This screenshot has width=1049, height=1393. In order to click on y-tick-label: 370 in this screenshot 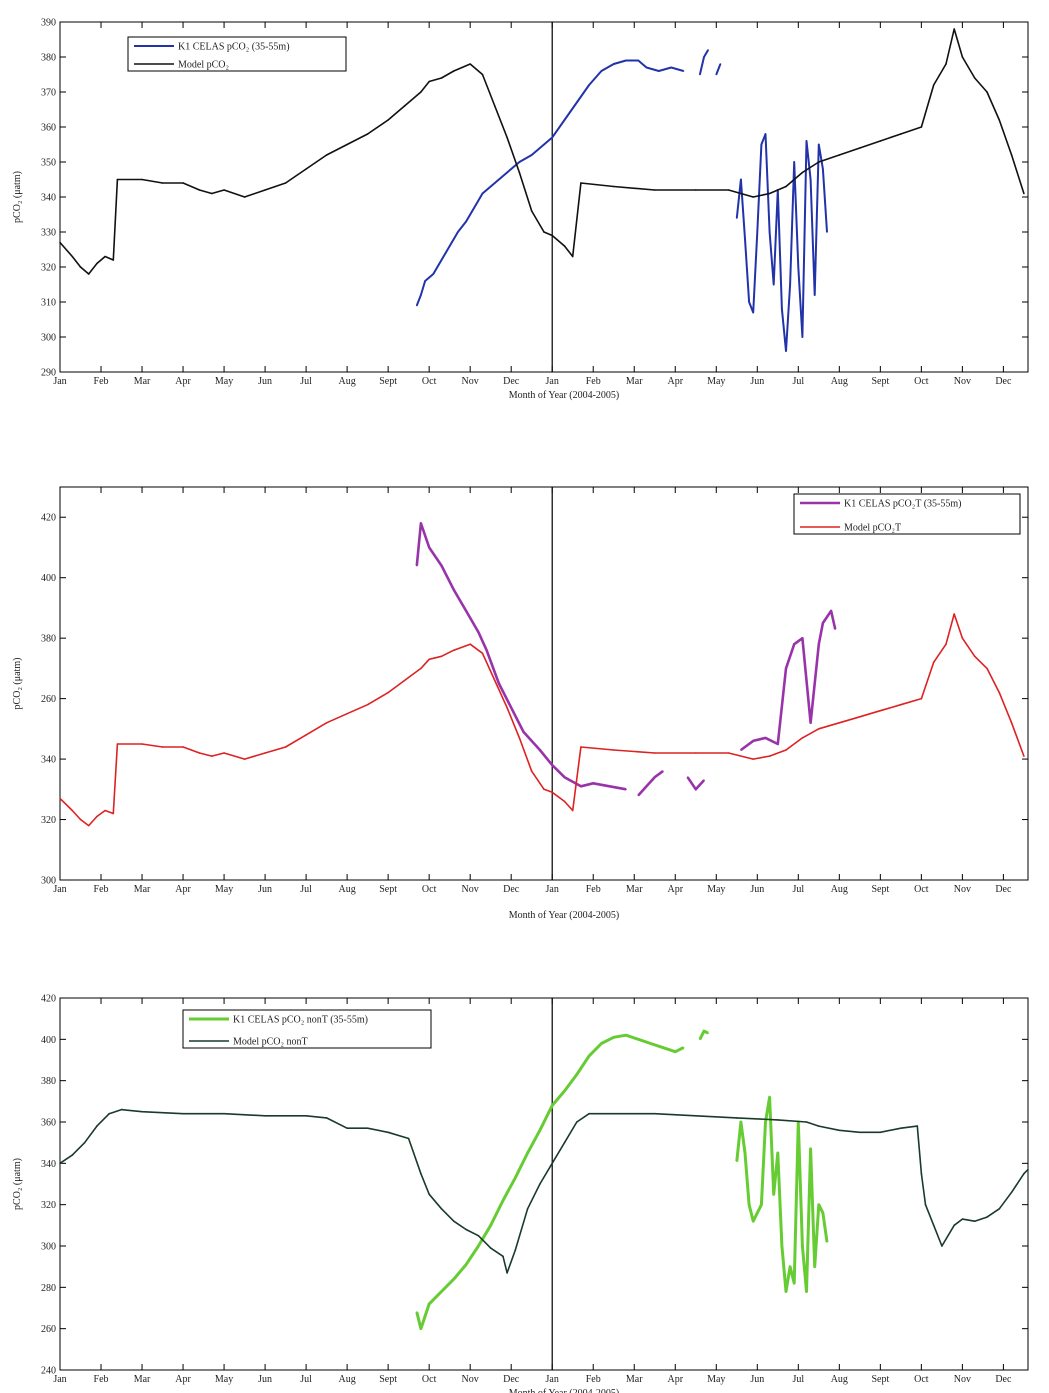, I will do `click(48, 93)`.